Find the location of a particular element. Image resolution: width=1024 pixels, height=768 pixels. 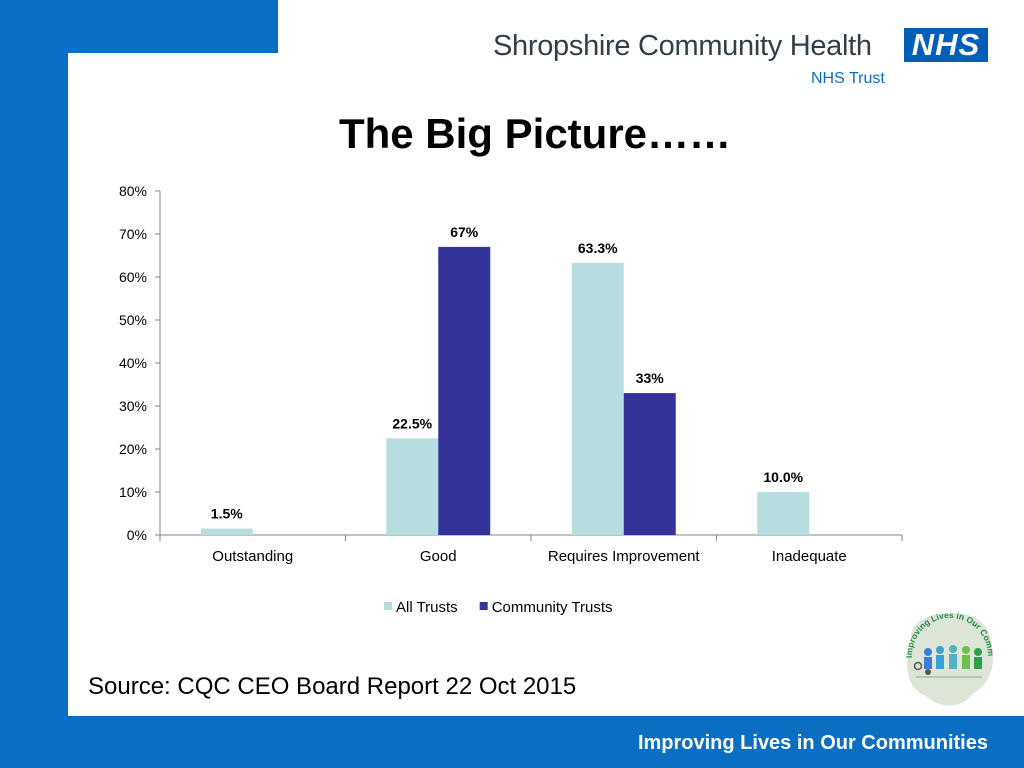

data-label: 10.0% is located at coordinates (783, 477).